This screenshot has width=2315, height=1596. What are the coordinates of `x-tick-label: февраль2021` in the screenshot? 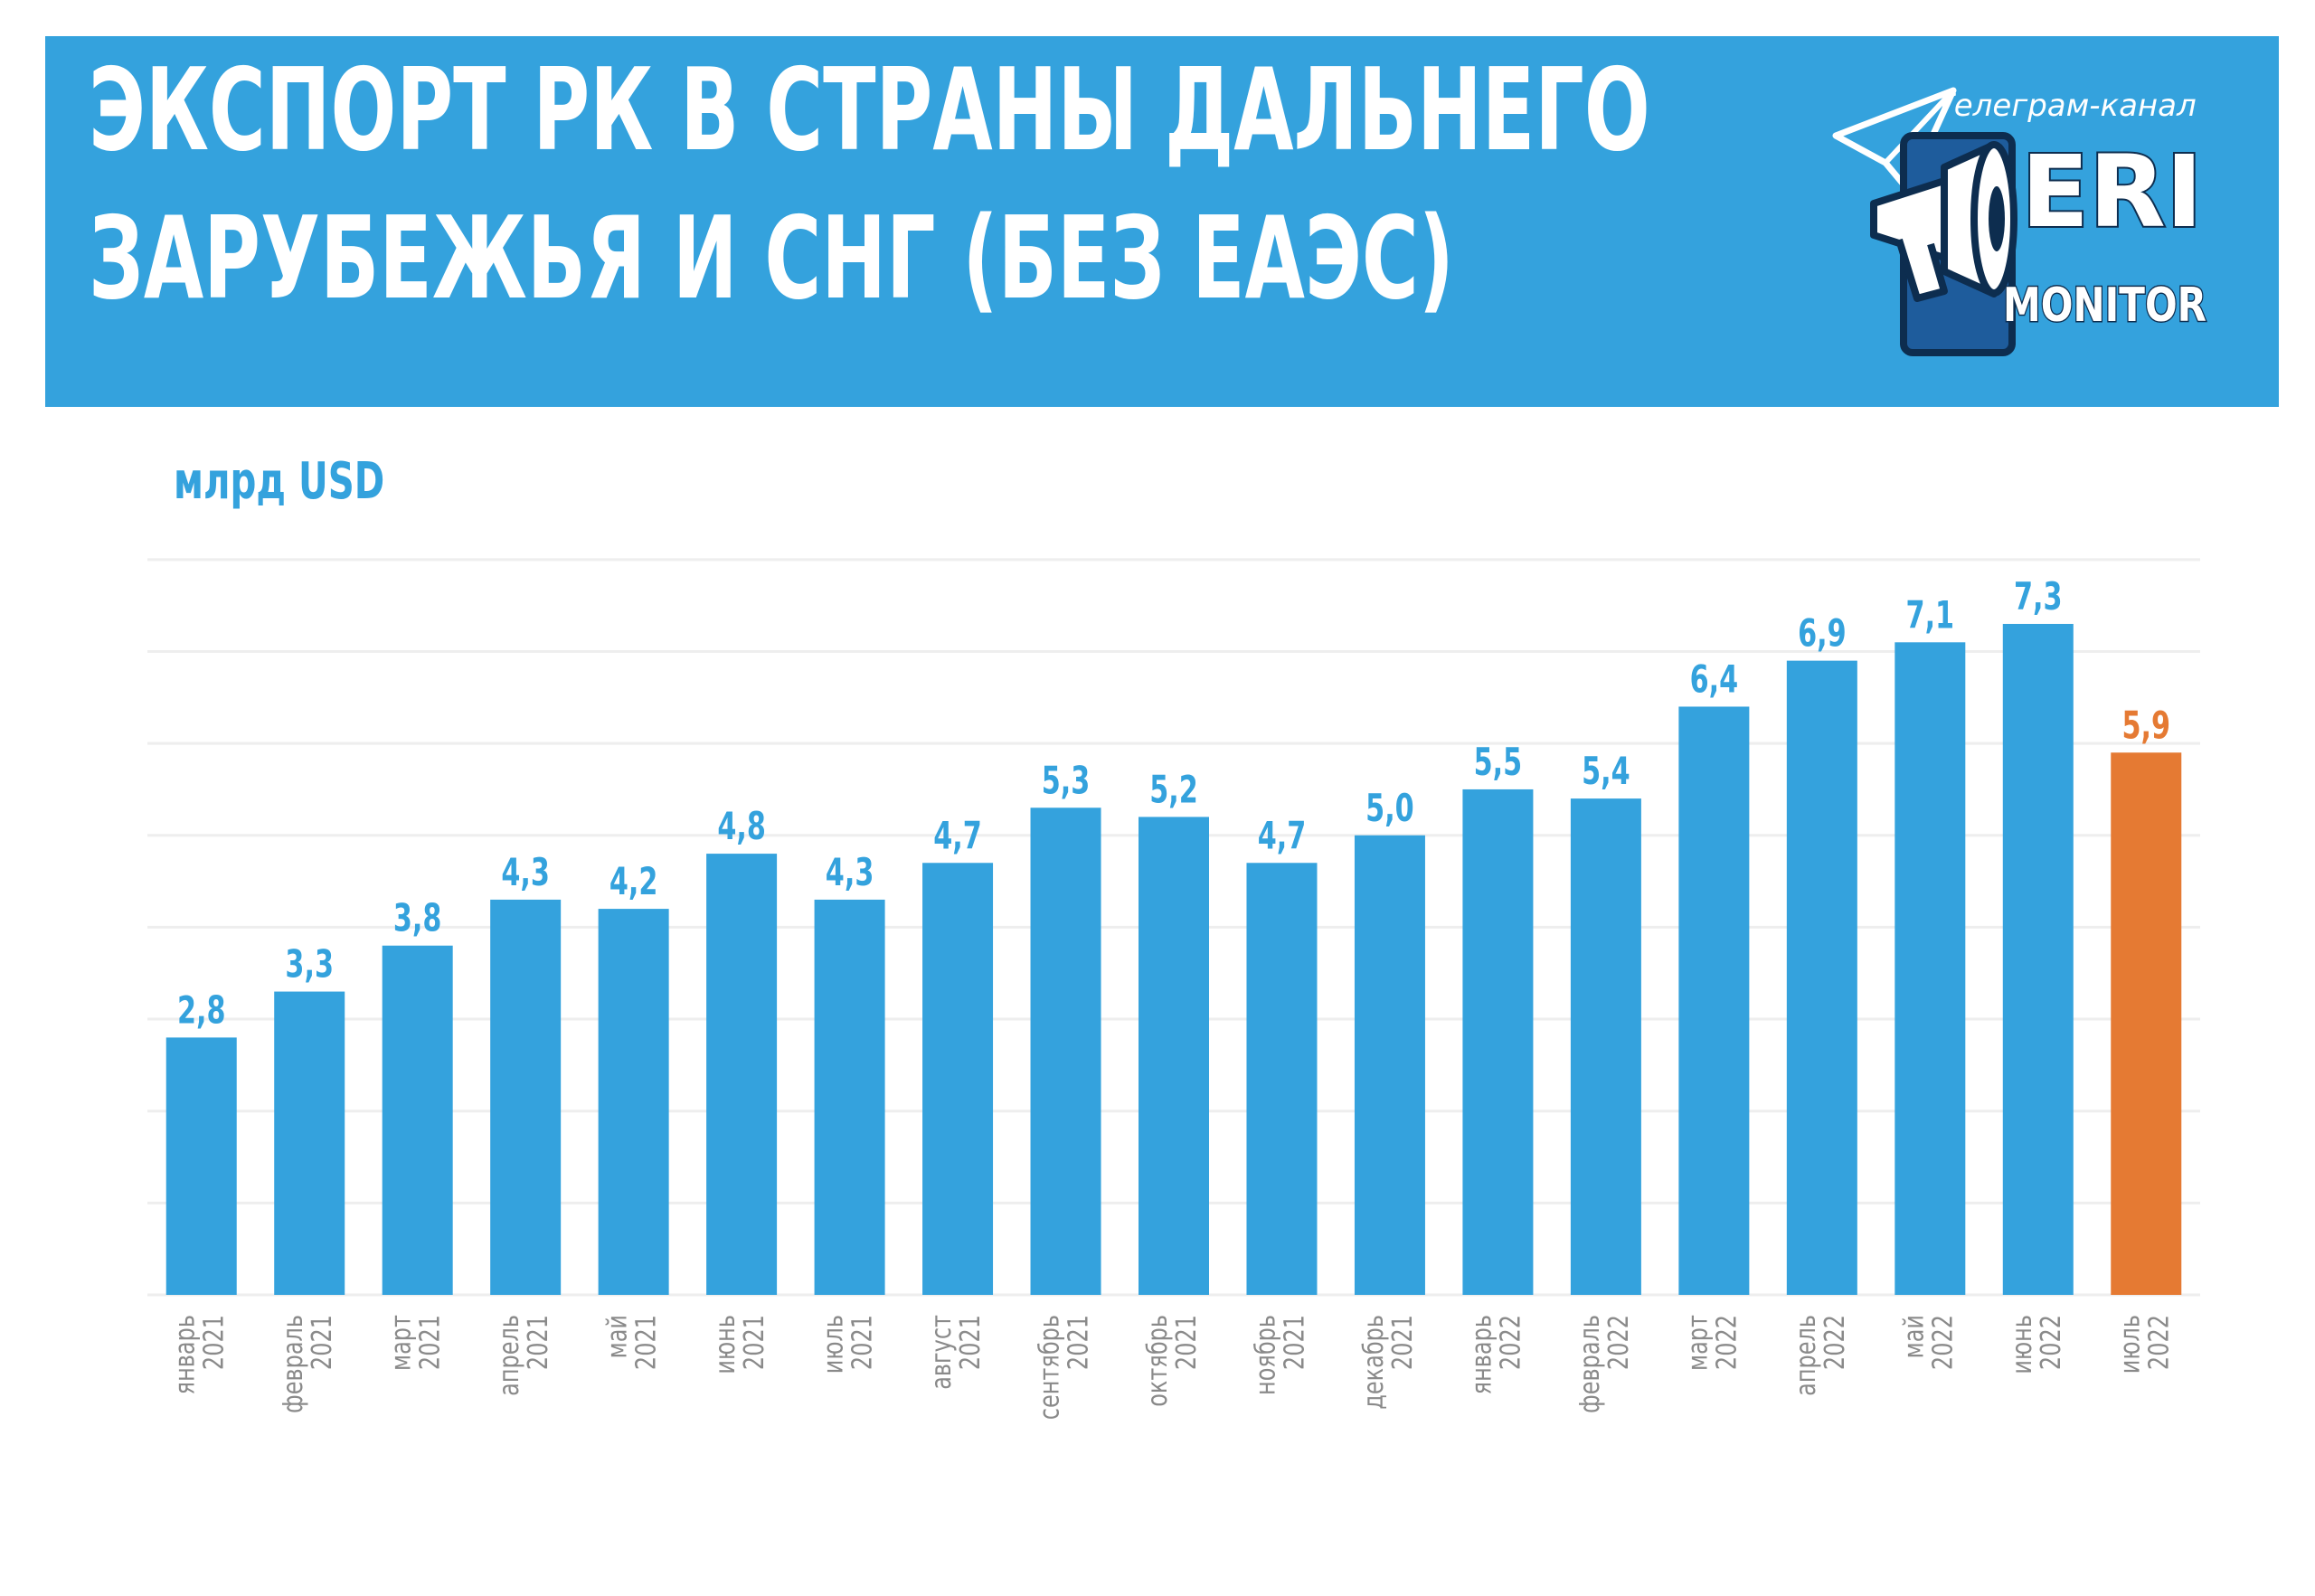 It's located at (309, 1364).